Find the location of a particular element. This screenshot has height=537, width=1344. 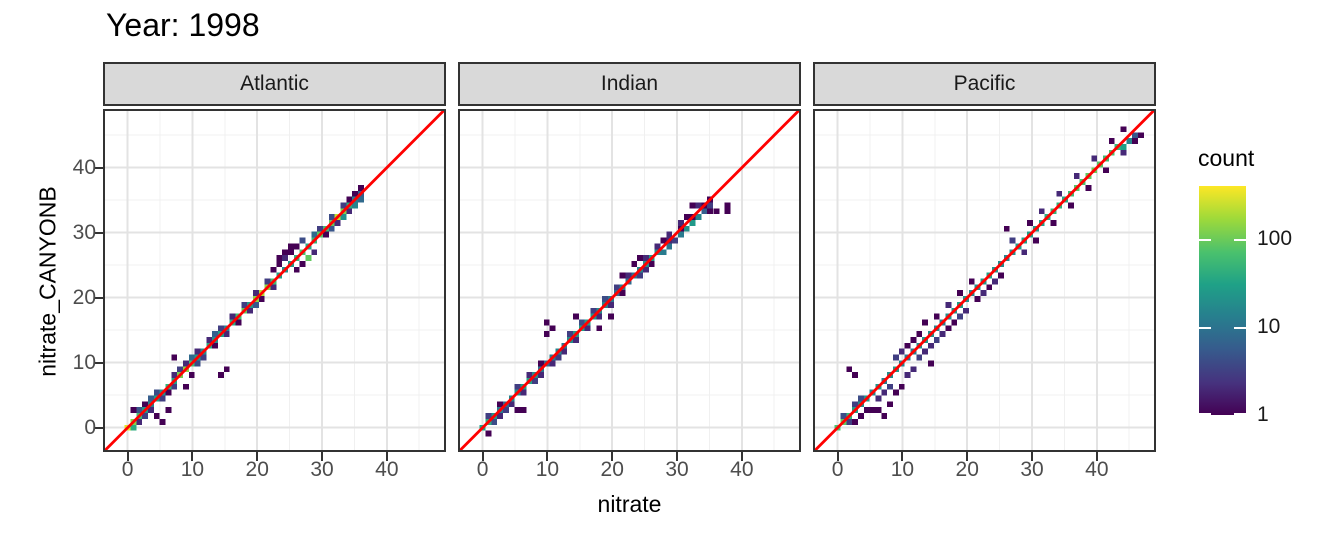

facet-strip-indian: Indian is located at coordinates (629, 84).